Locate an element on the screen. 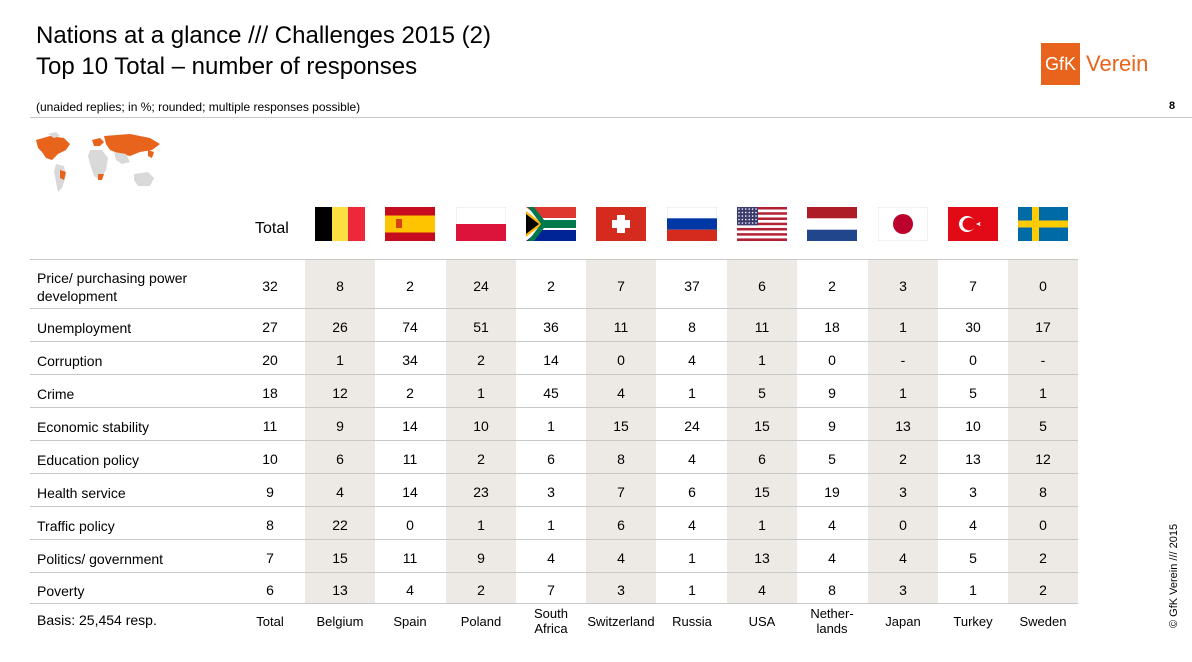 This screenshot has width=1192, height=662. table-cell: 14 is located at coordinates (551, 359).